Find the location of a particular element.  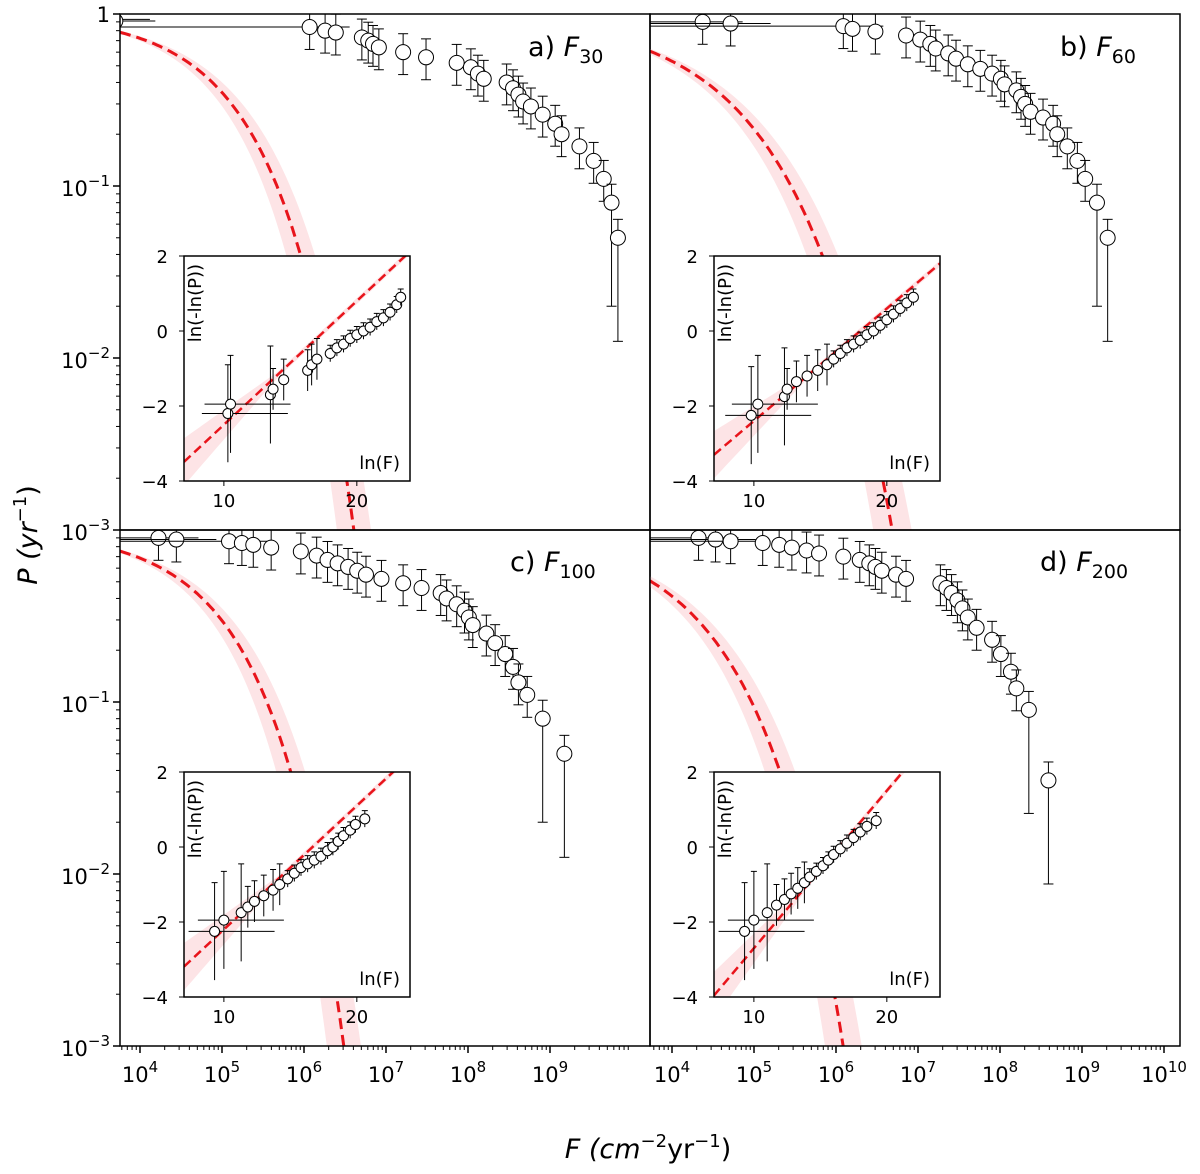

y-axis-title: P (yr−1) is located at coordinates (27, 535).